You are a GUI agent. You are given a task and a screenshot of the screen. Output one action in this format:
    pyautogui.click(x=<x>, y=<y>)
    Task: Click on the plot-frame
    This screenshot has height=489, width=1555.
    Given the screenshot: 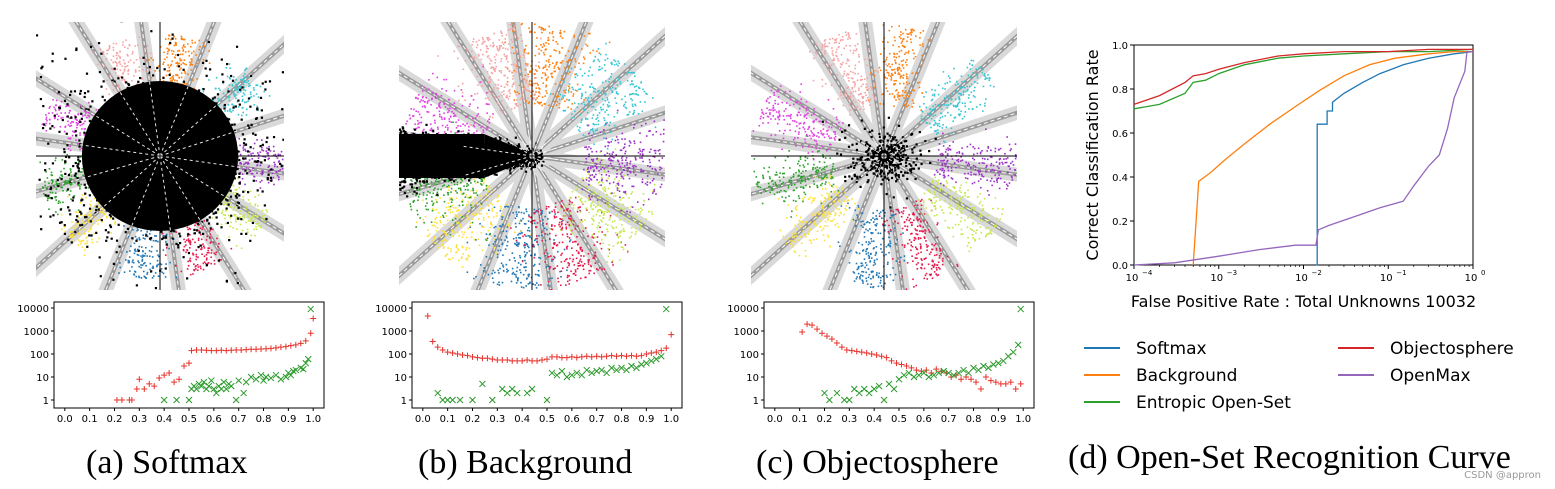 What is the action you would take?
    pyautogui.click(x=1303, y=155)
    